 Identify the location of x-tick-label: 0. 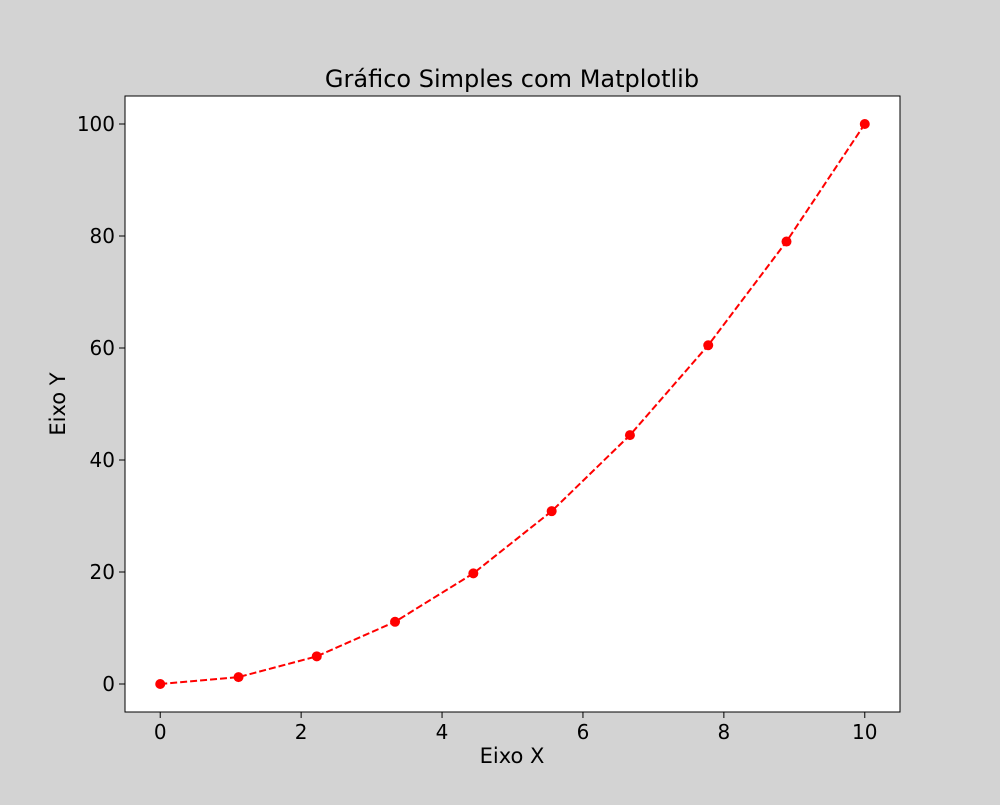
(160, 732).